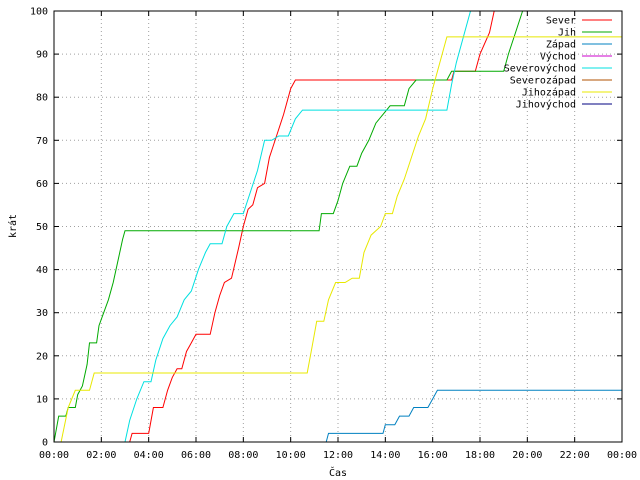  I want to click on x-axis-label: Čas, so click(338, 472).